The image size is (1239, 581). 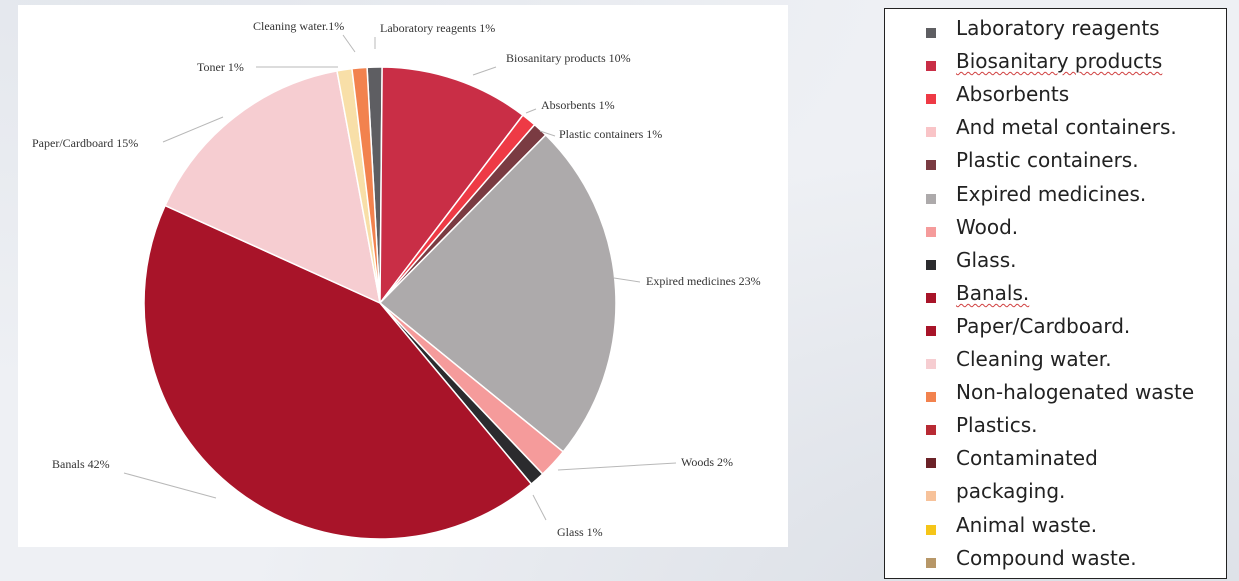 I want to click on slice-label-0: Laboratory reagents 1%, so click(x=437, y=28).